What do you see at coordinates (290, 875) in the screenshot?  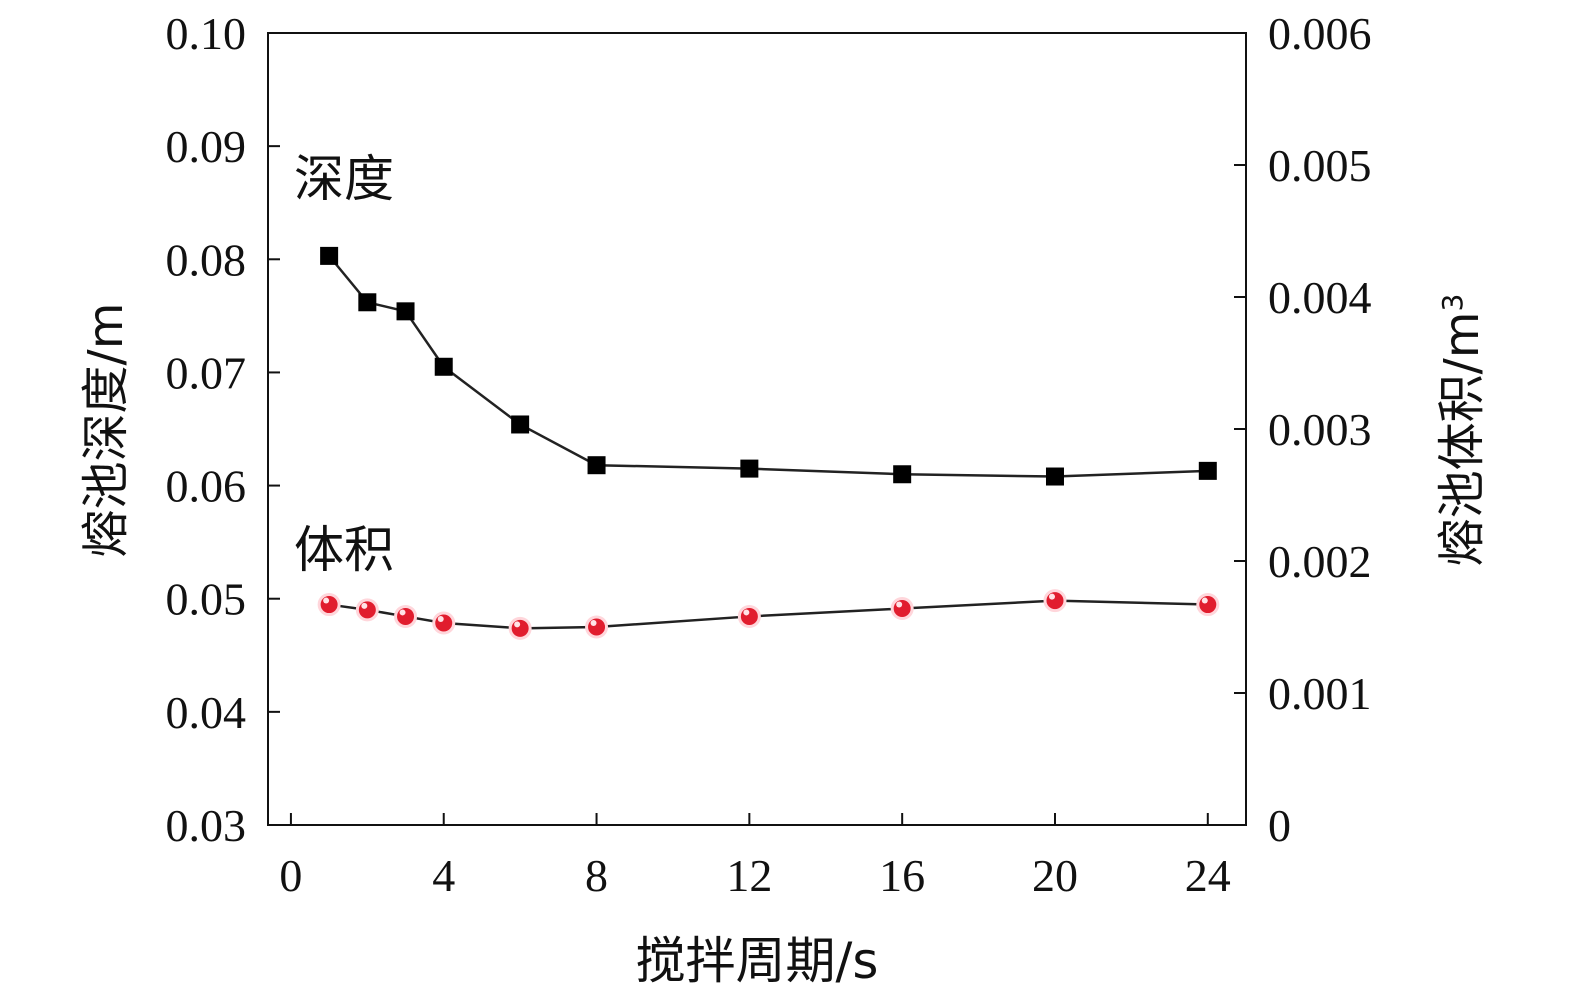 I see `x-tick-label: 0` at bounding box center [290, 875].